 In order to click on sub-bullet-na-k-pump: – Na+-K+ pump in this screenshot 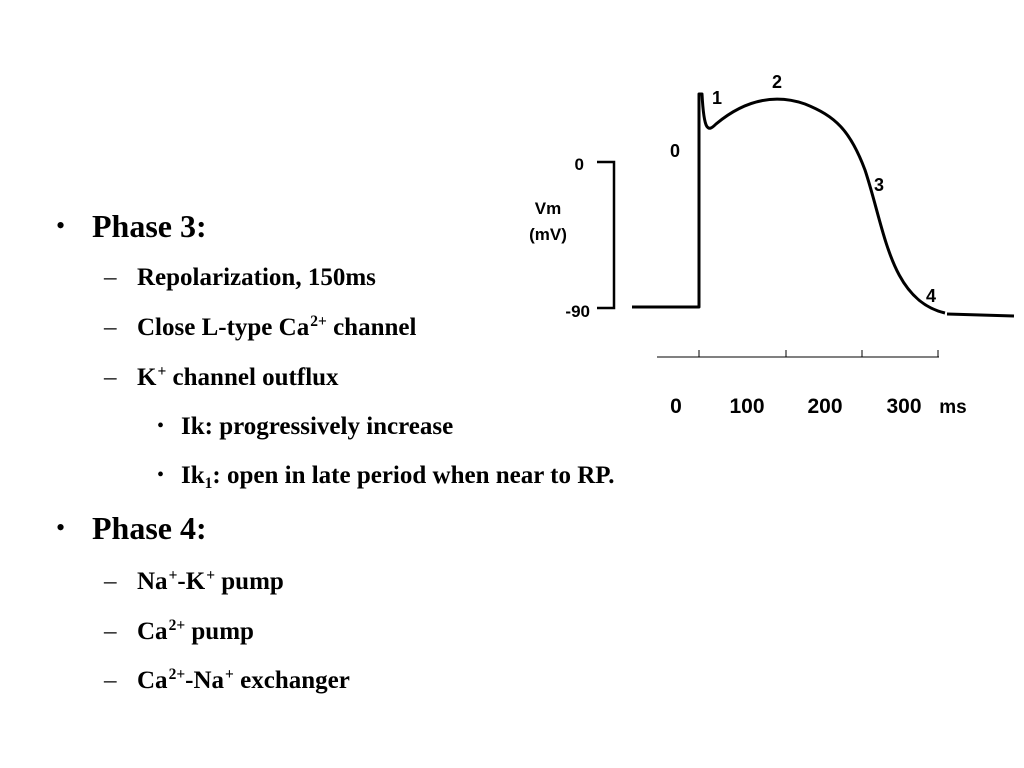, I will do `click(194, 581)`.